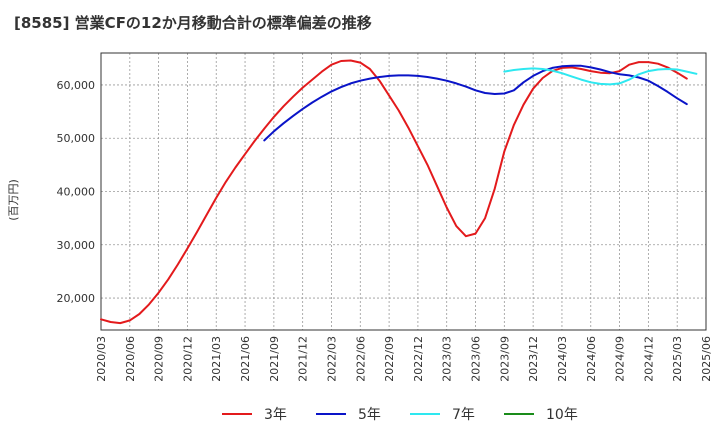 This screenshot has height=440, width=720. Describe the element at coordinates (76, 85) in the screenshot. I see `y-tick-label: 60,000` at that location.